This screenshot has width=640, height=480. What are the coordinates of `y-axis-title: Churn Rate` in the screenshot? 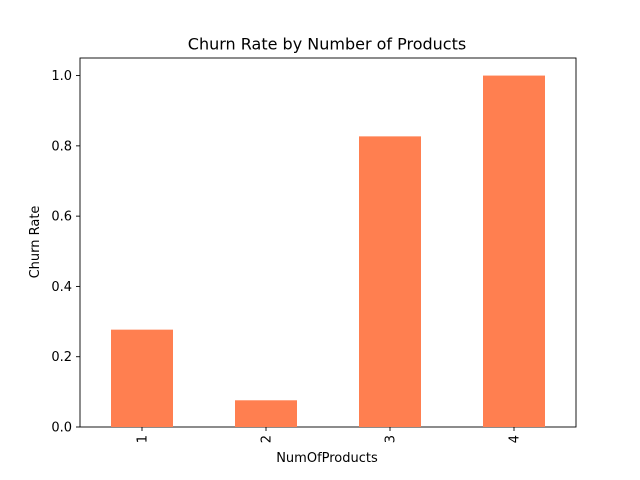 It's located at (35, 242).